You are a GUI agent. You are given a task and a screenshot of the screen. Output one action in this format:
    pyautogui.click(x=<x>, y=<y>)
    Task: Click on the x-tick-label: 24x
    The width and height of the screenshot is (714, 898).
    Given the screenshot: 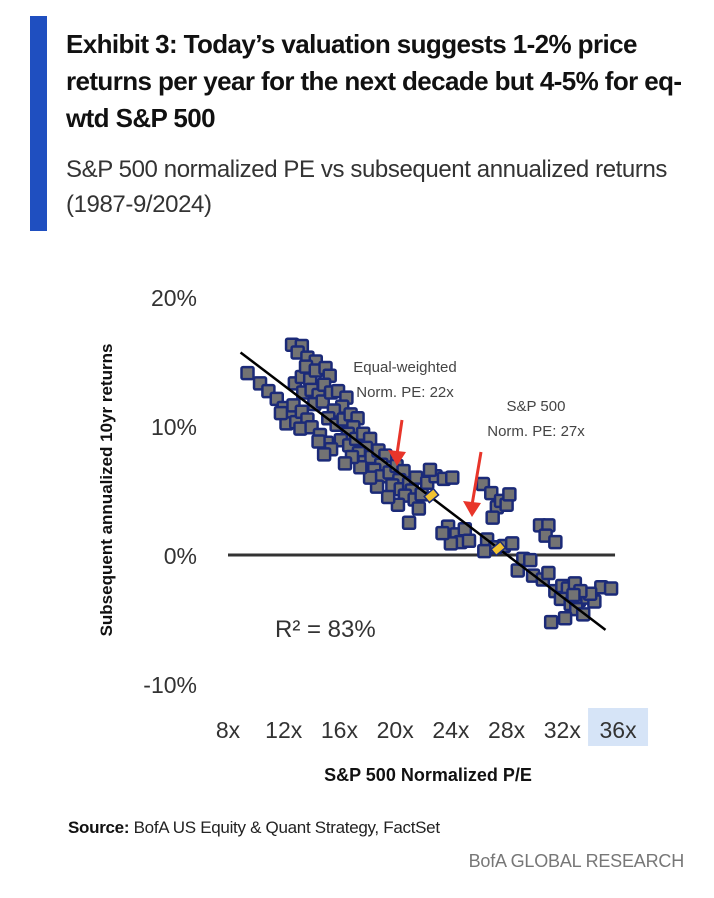 What is the action you would take?
    pyautogui.click(x=451, y=730)
    